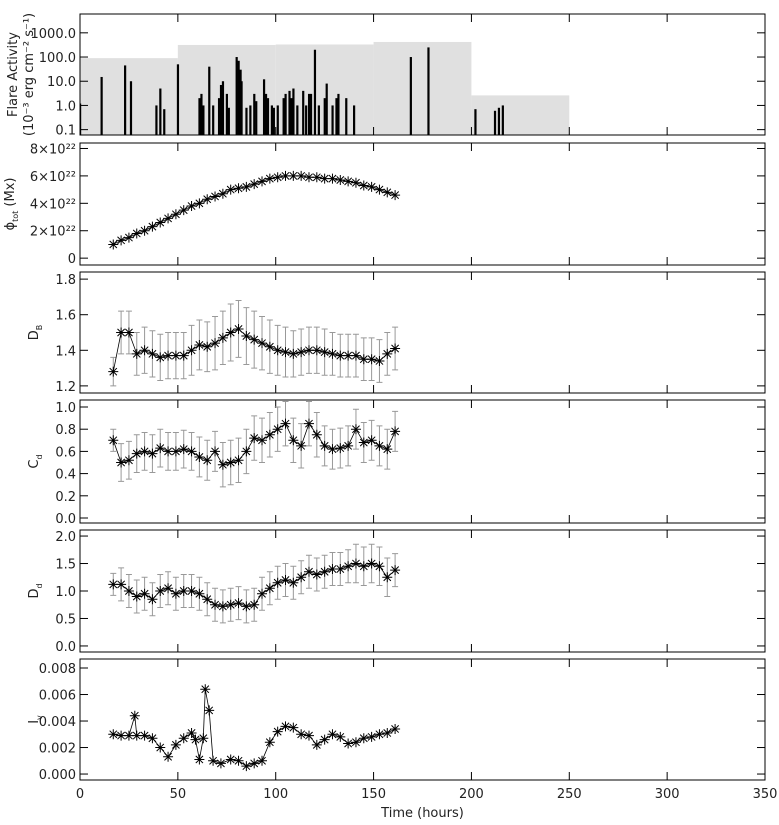  What do you see at coordinates (34, 335) in the screenshot?
I see `y-axis-label-main: D` at bounding box center [34, 335].